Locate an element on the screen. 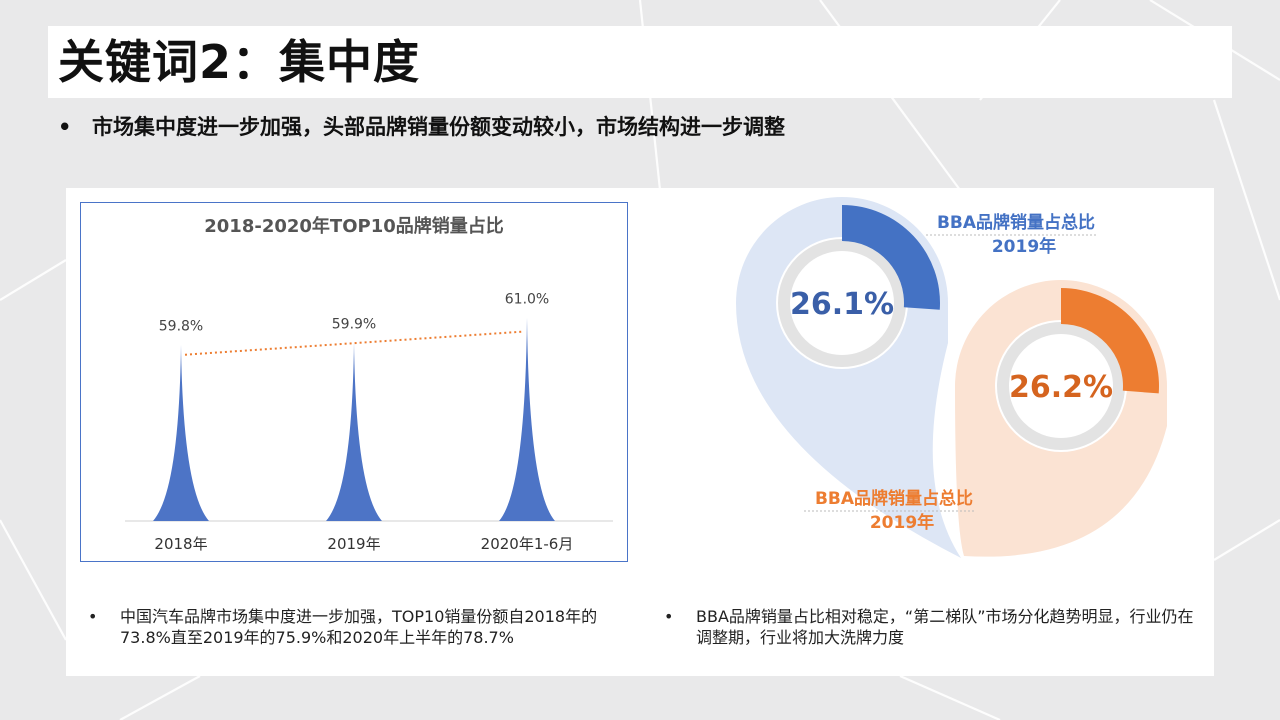 The image size is (1280, 720). category-label-3: 2020年1-6月 is located at coordinates (527, 544).